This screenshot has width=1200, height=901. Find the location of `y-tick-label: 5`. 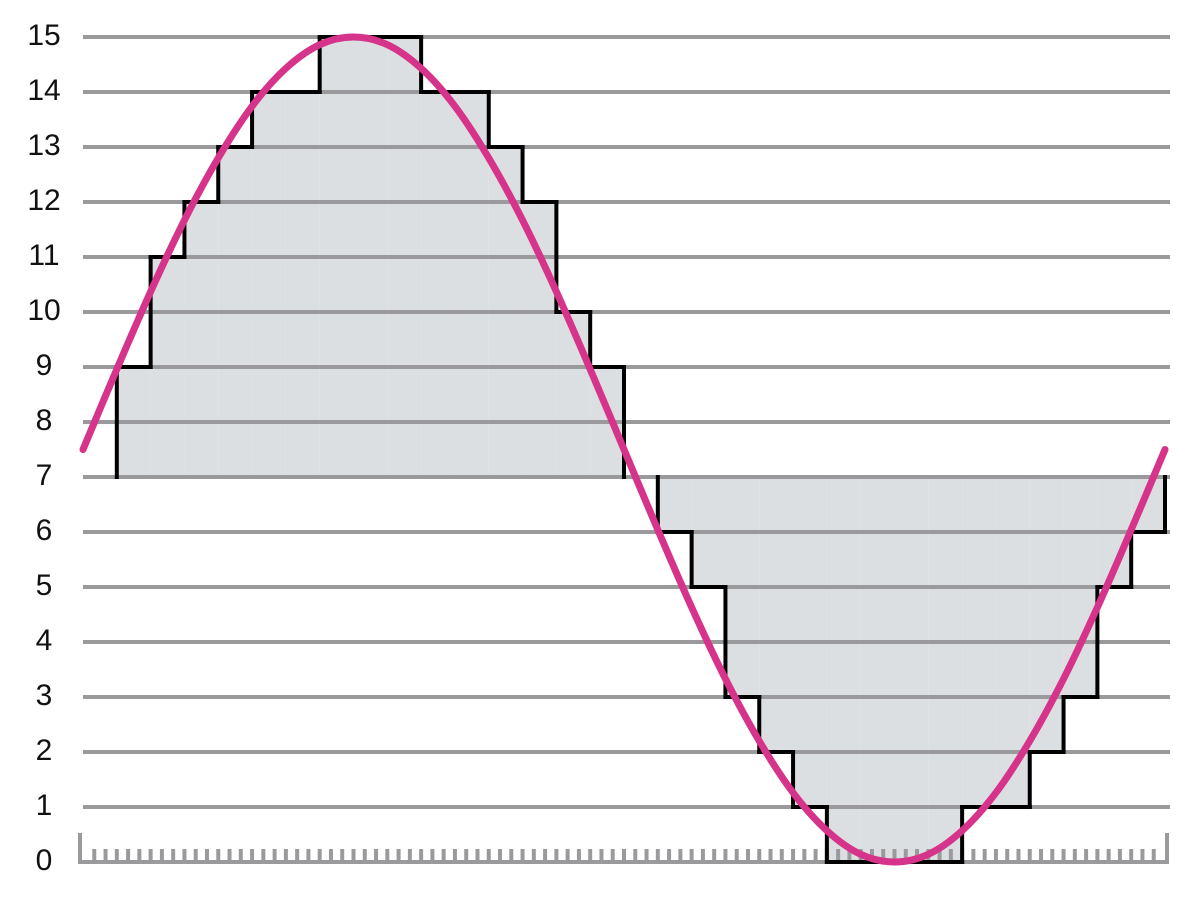

y-tick-label: 5 is located at coordinates (44, 585).